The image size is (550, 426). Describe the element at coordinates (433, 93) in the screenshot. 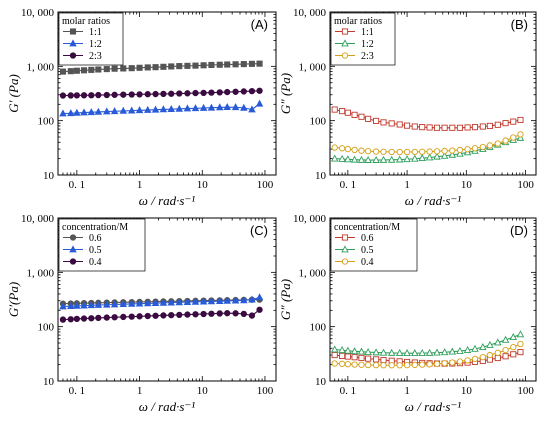

I see `plot-frame` at that location.